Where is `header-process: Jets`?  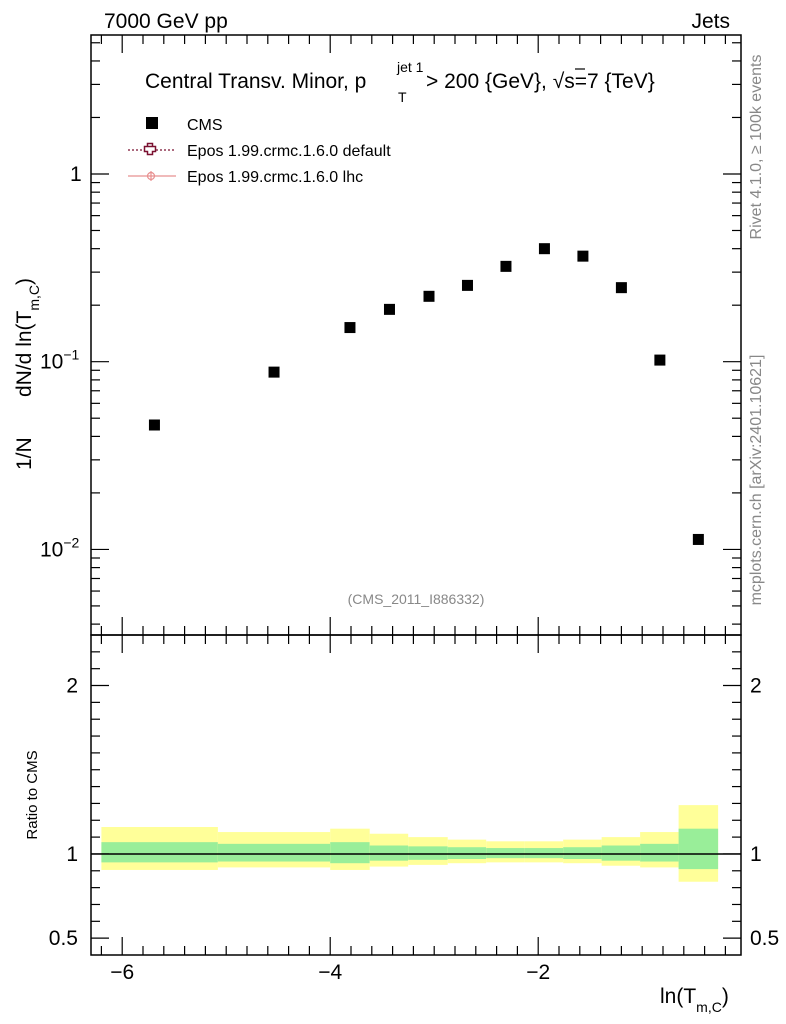
header-process: Jets is located at coordinates (710, 21).